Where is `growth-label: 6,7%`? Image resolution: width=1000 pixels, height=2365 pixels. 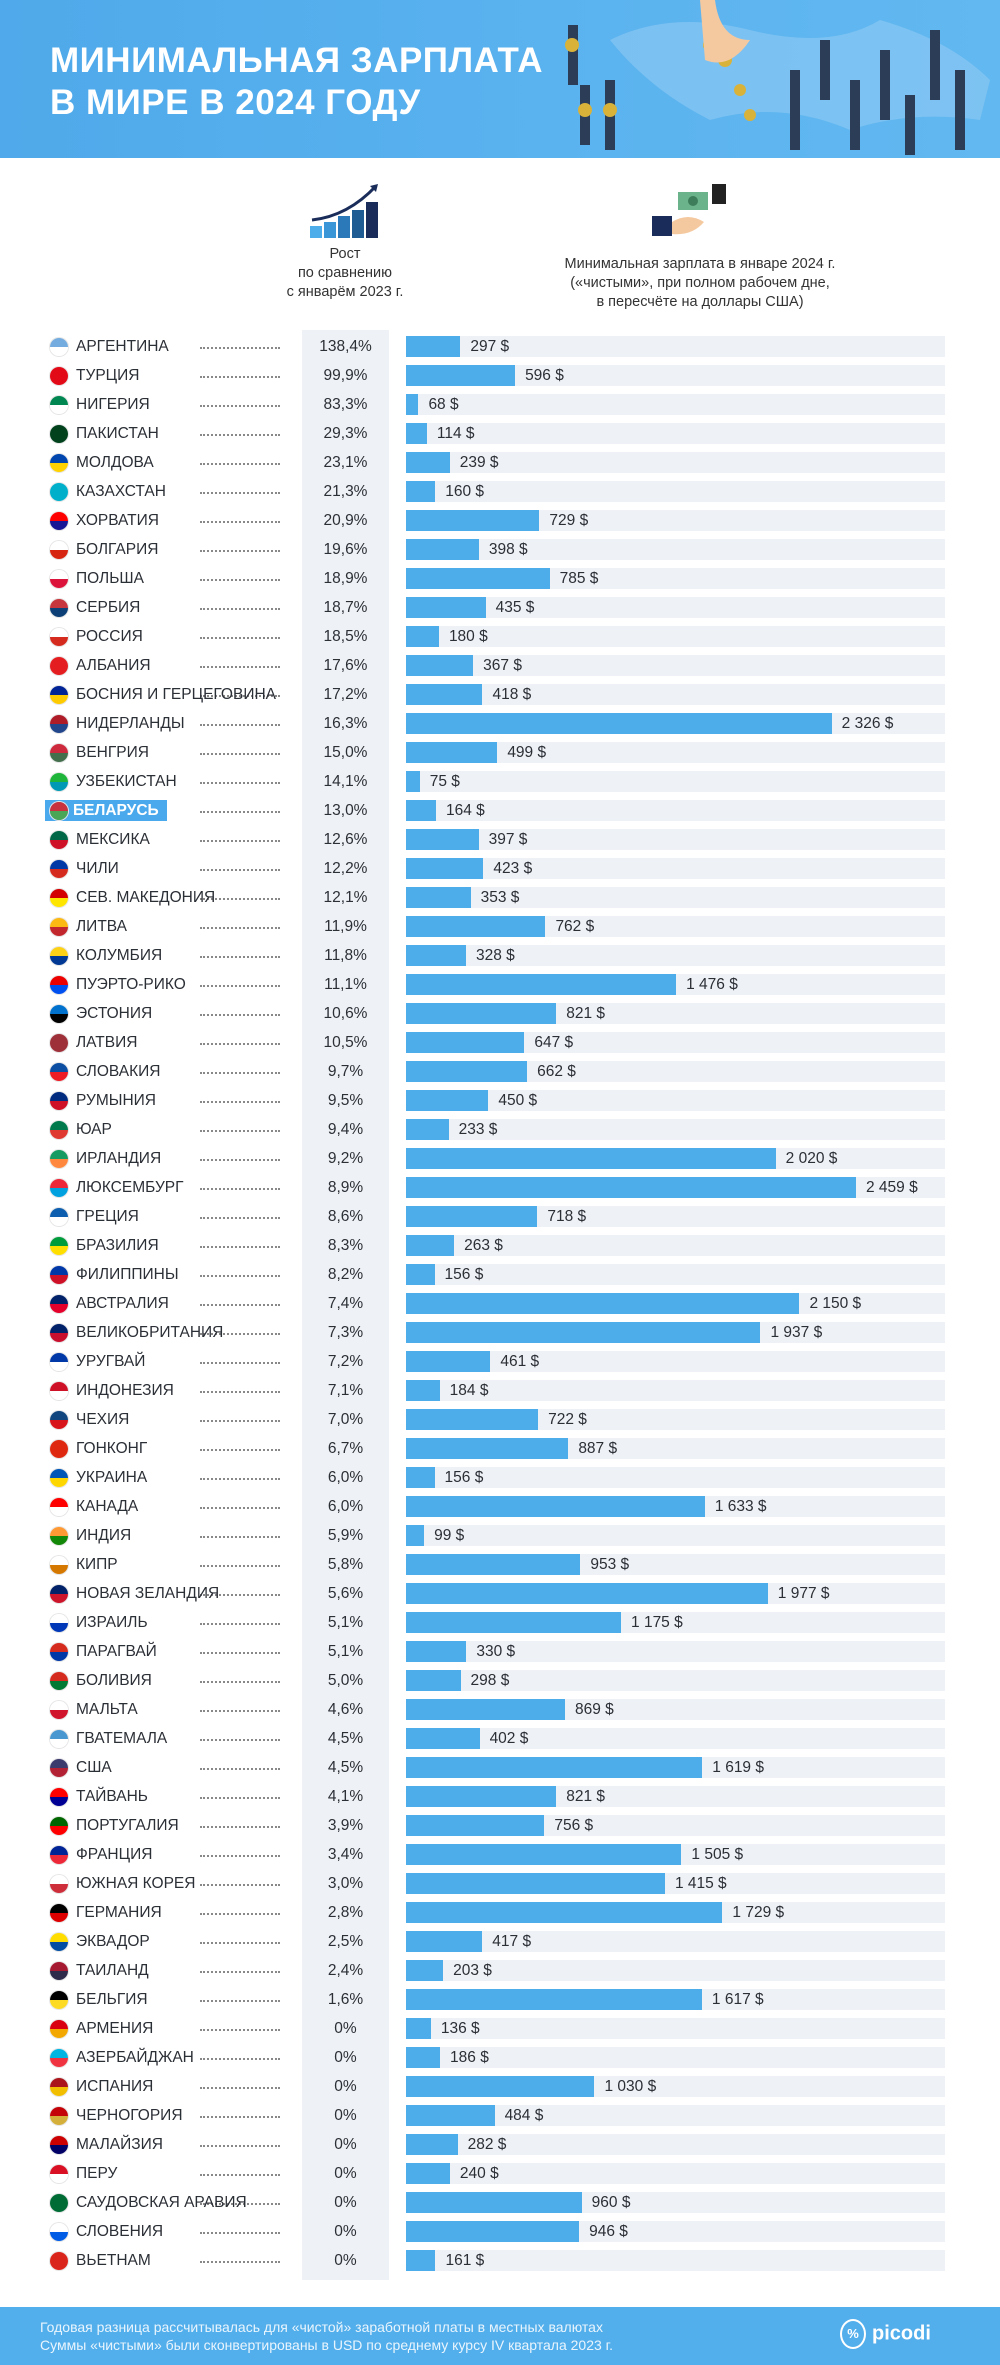 growth-label: 6,7% is located at coordinates (345, 1448).